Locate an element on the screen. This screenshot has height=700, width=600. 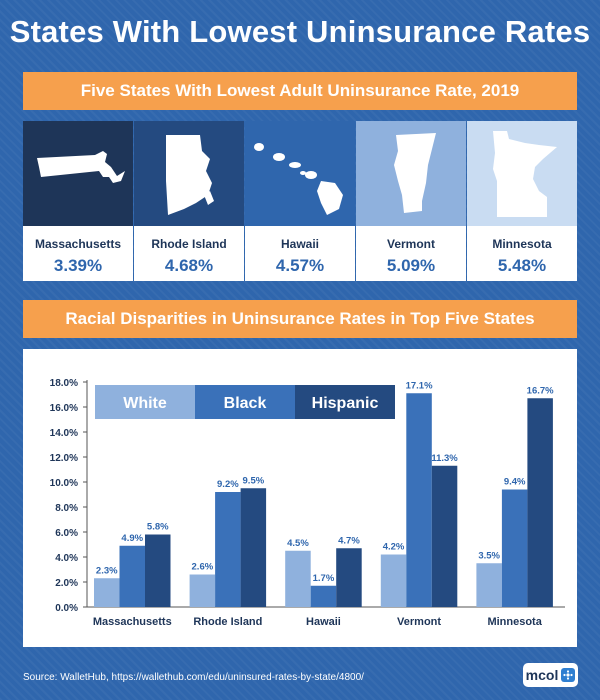
state-rate: 4.57% is located at coordinates (300, 265).